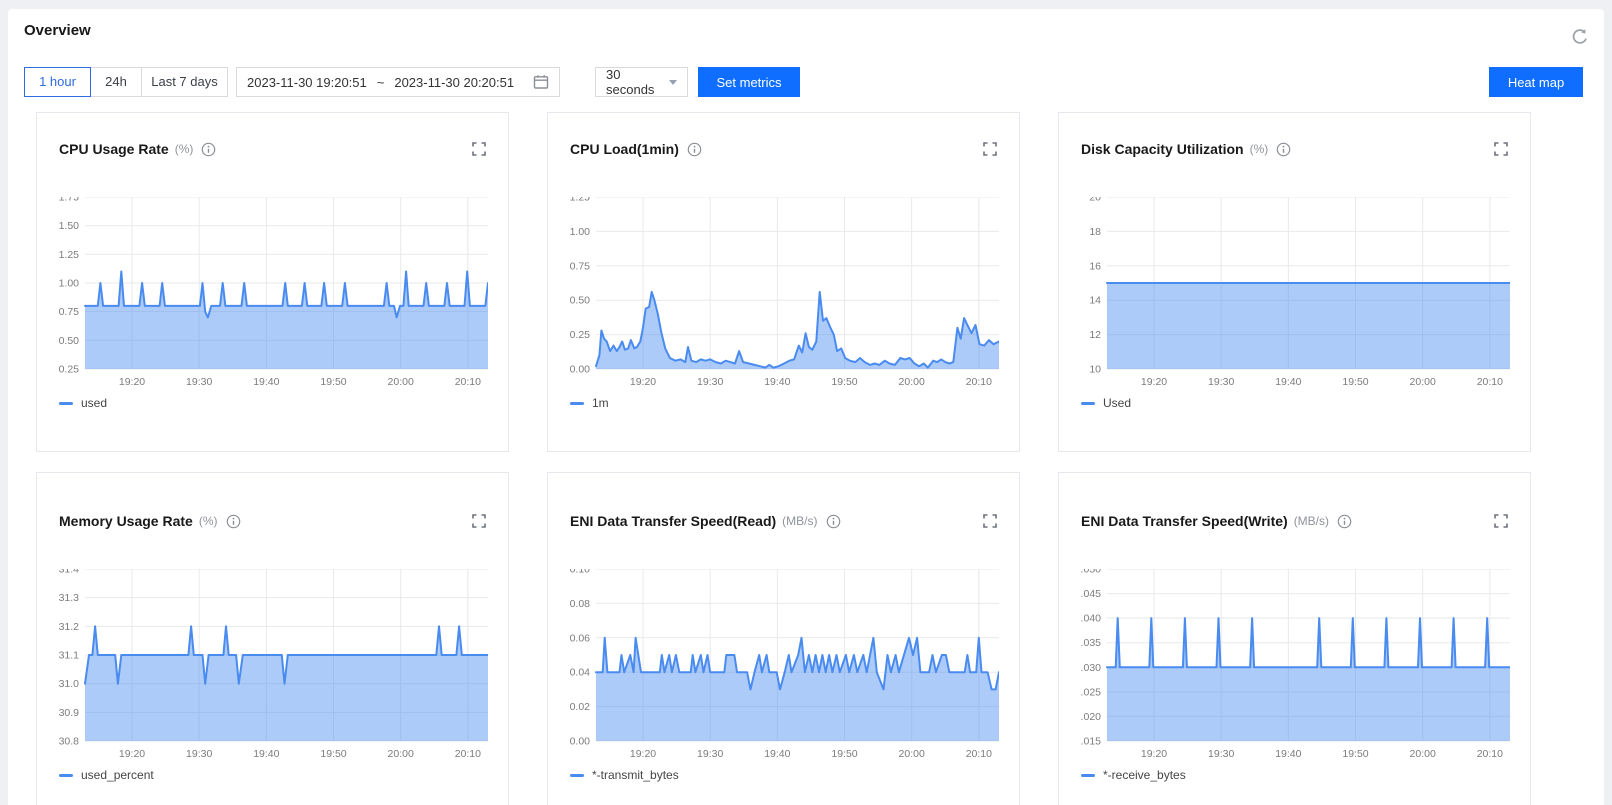 Image resolution: width=1612 pixels, height=805 pixels. I want to click on heat-map-button: Heat map, so click(1536, 82).